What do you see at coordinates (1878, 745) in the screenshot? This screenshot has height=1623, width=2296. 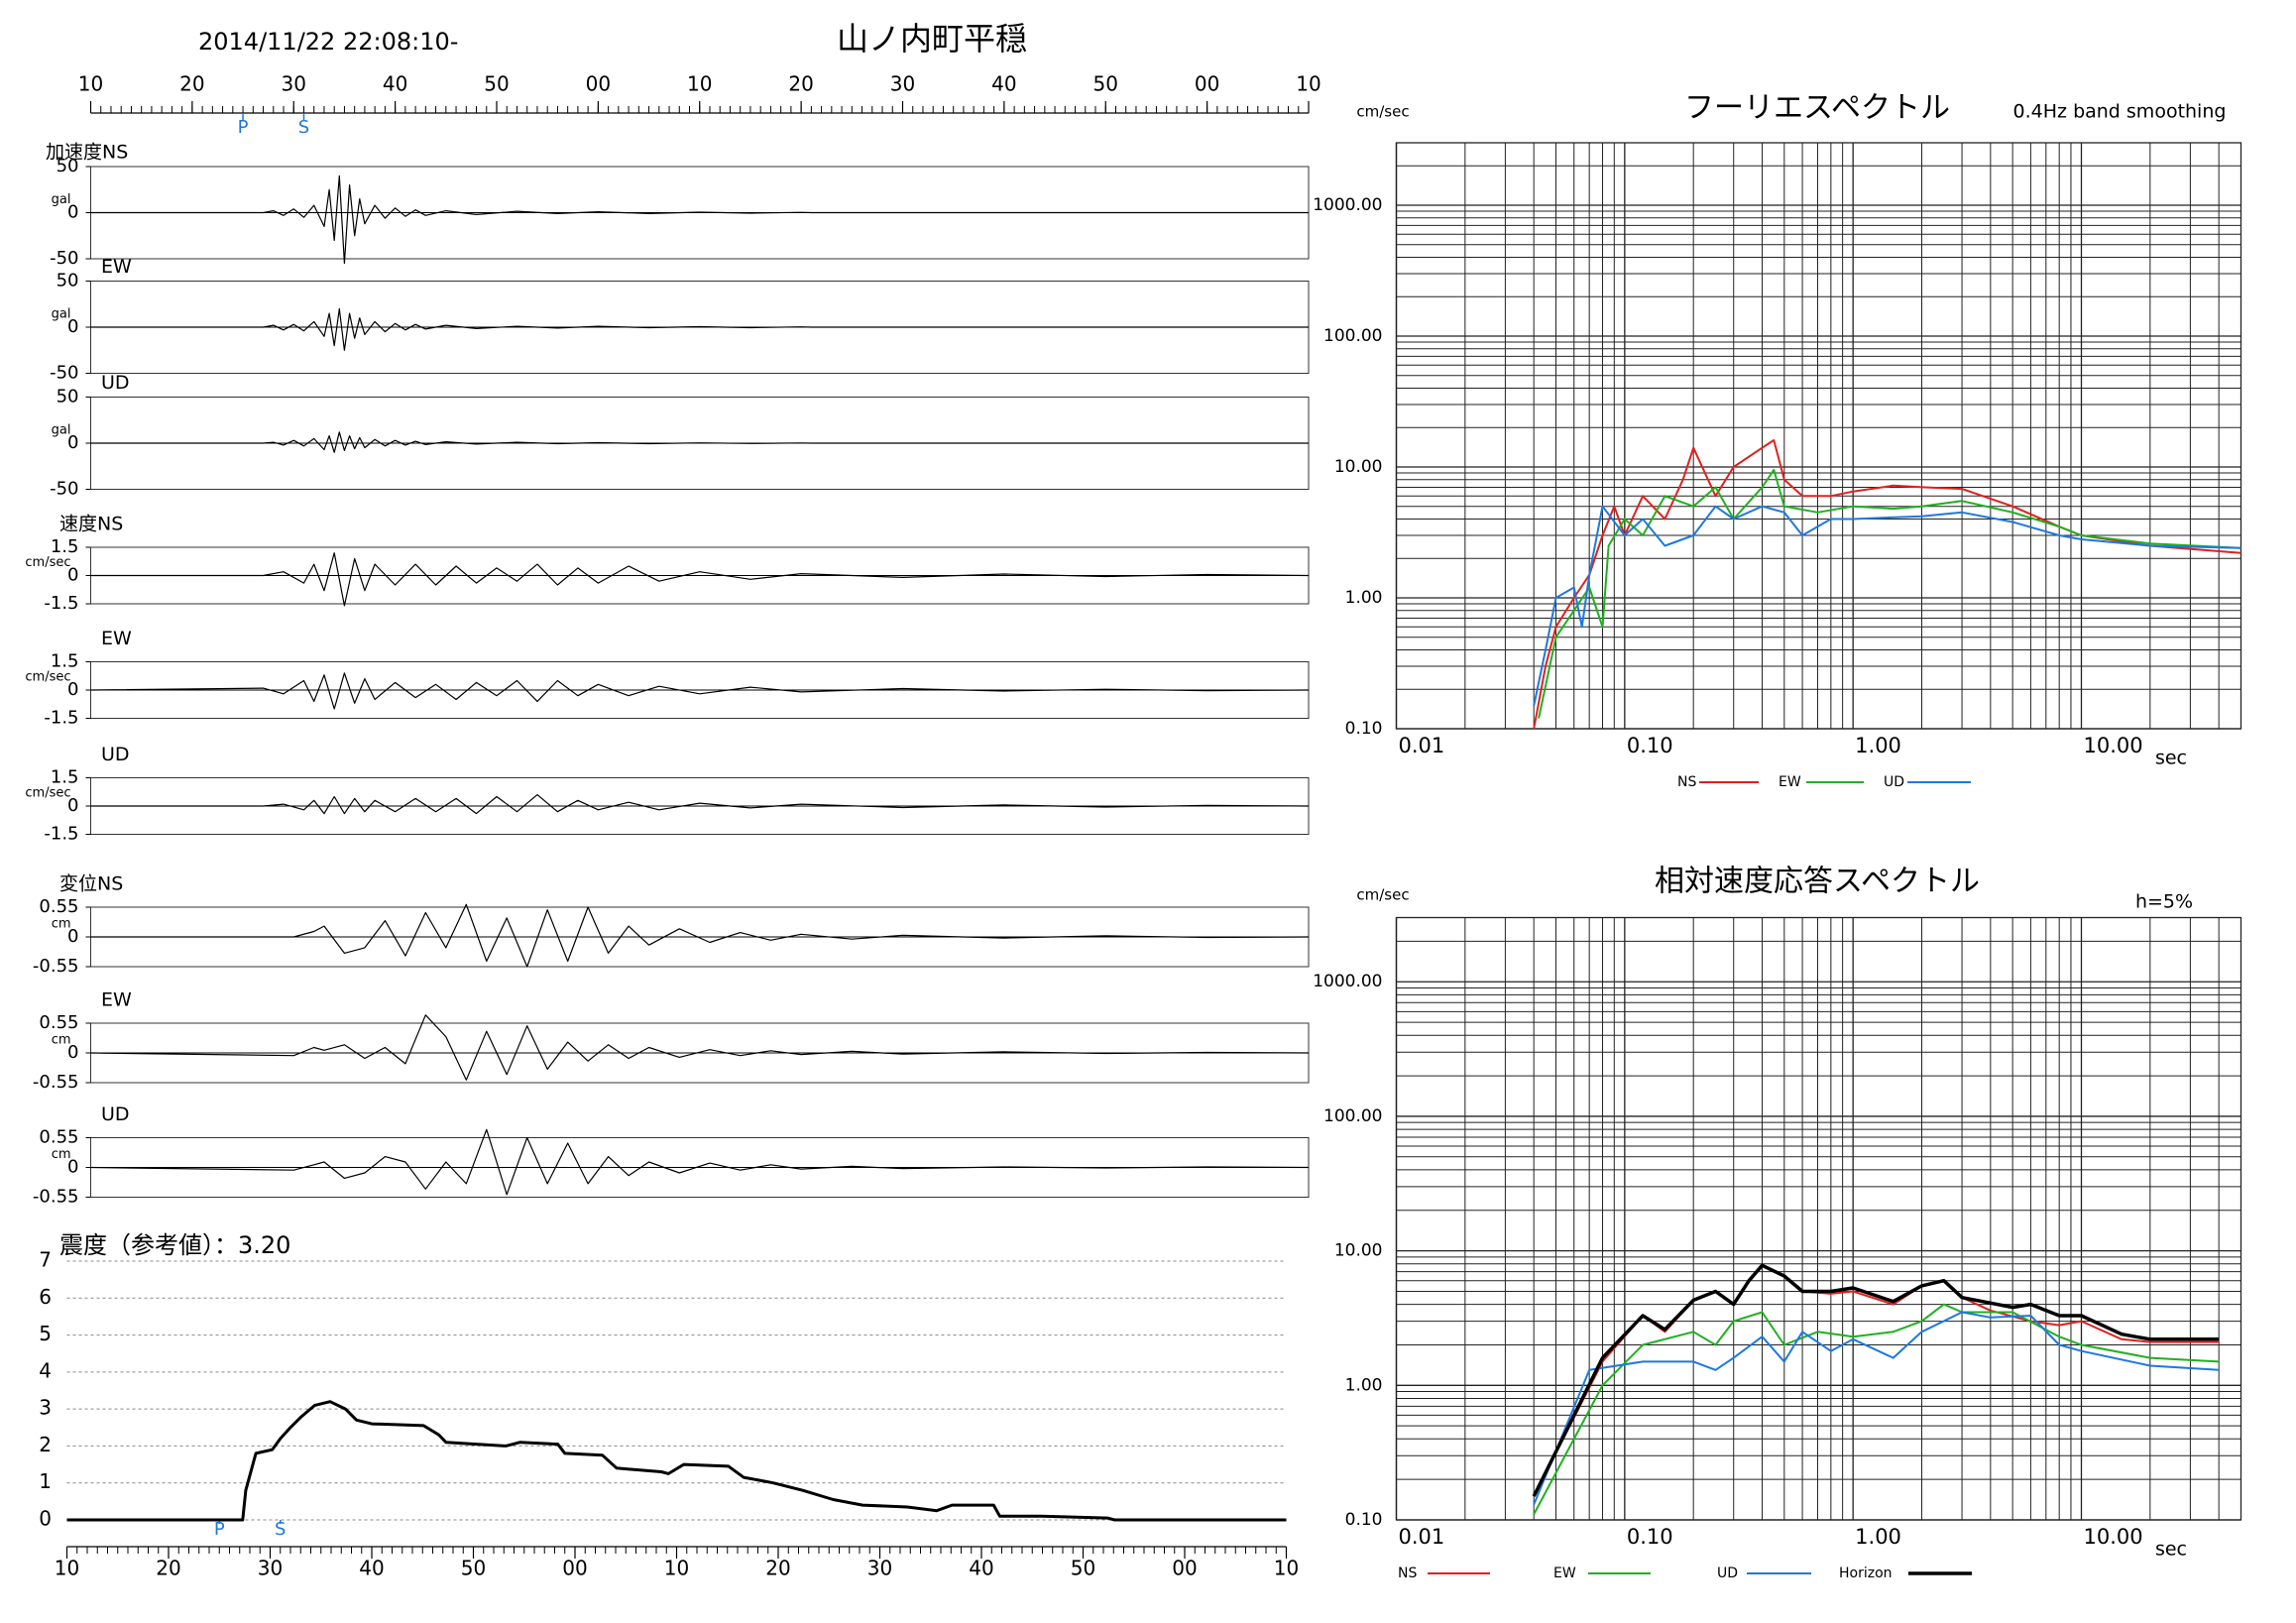 I see `x-tick-label: 1.00` at bounding box center [1878, 745].